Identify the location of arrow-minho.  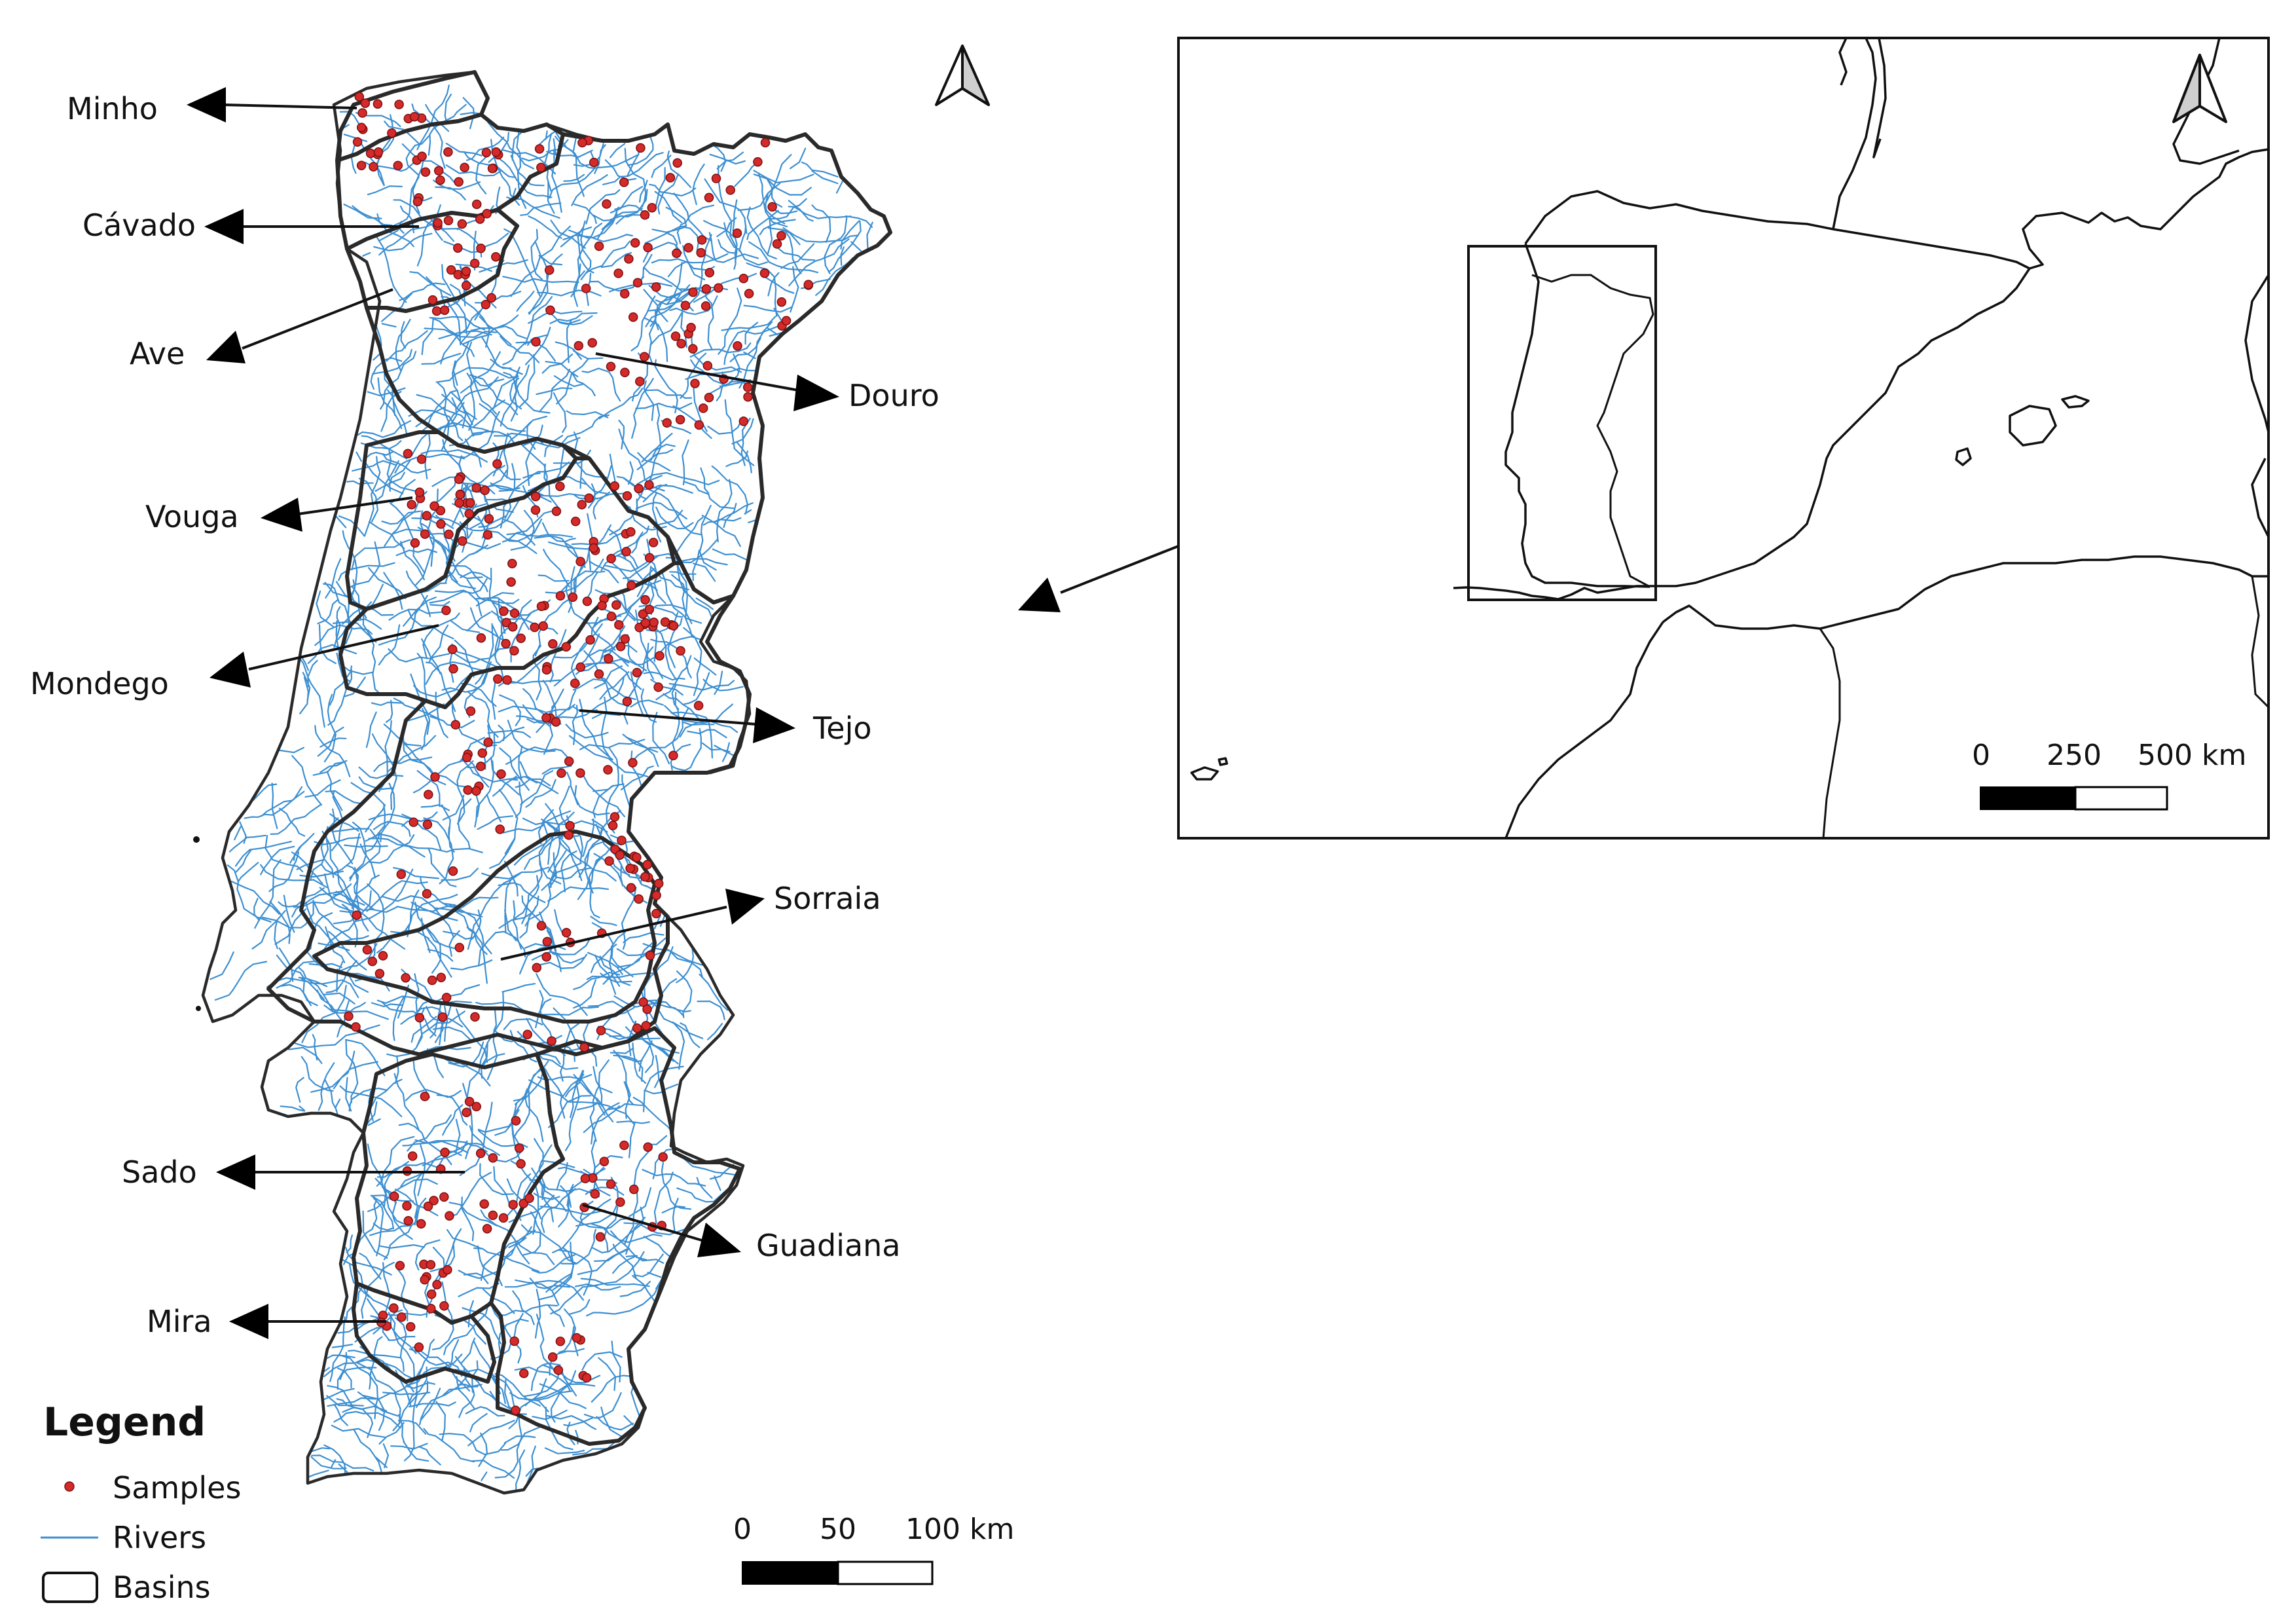
(272, 104).